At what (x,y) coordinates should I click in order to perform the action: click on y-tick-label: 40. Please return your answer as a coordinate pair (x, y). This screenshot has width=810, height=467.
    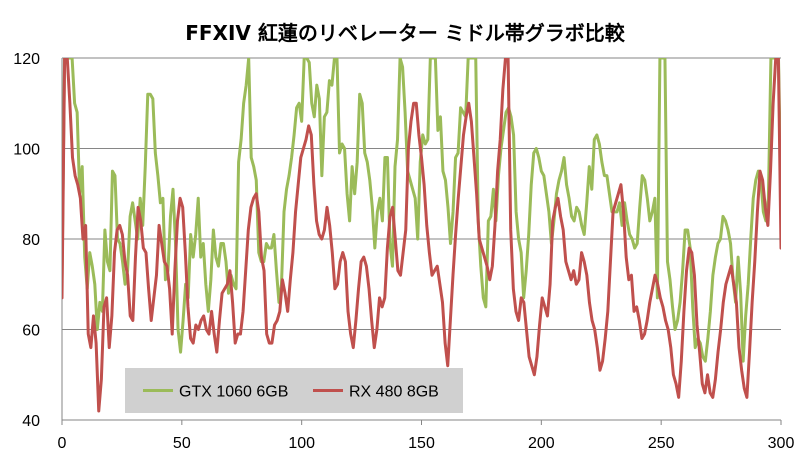
    Looking at the image, I should click on (31, 421).